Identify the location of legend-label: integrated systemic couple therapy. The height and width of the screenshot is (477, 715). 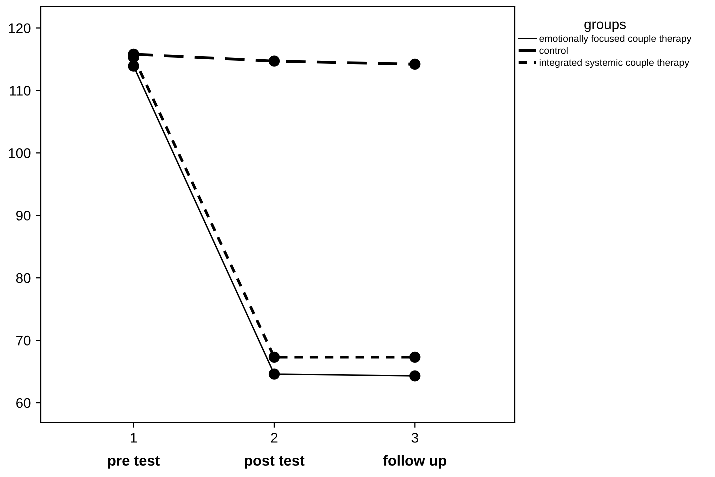
(615, 63).